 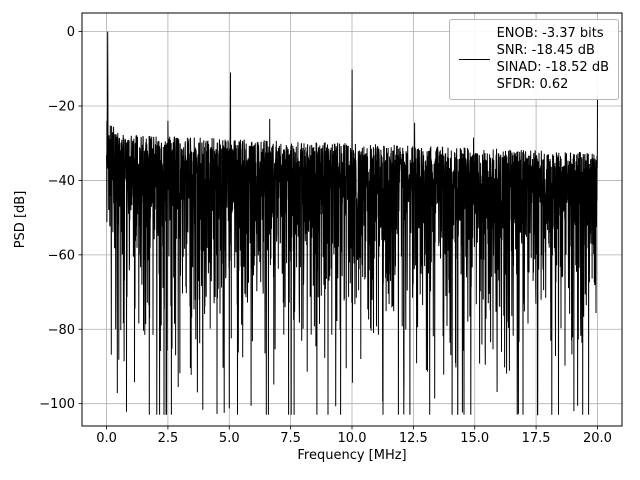 What do you see at coordinates (552, 68) in the screenshot?
I see `legend-sinad: SINAD: -18.52 dB` at bounding box center [552, 68].